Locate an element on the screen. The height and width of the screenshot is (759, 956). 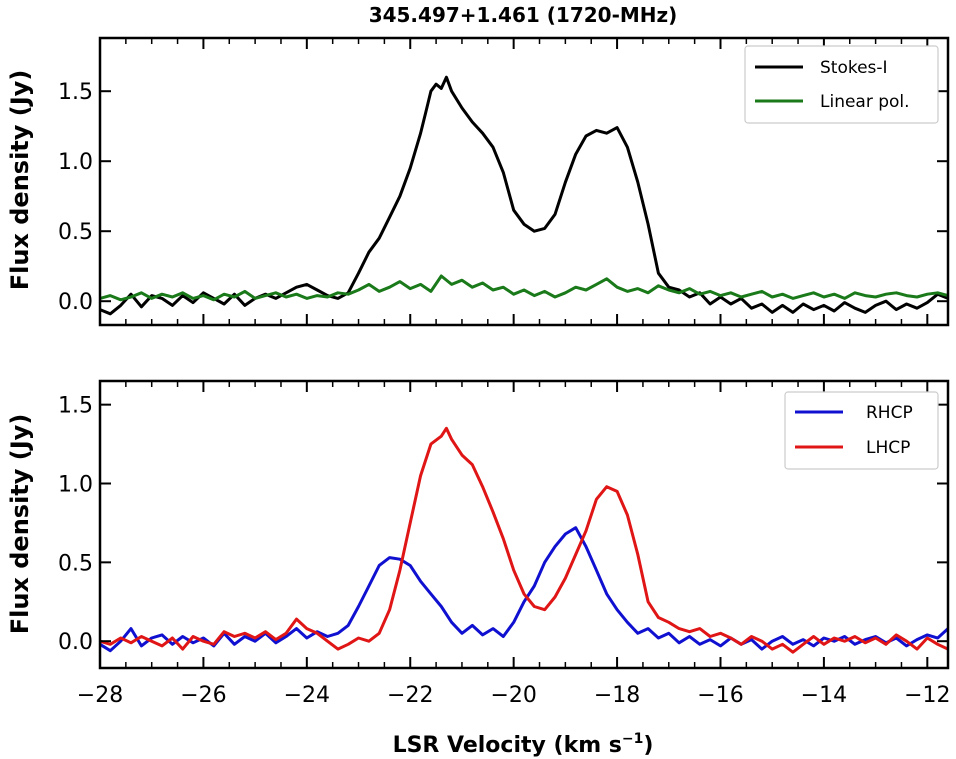
x-tick-label: −24 is located at coordinates (307, 695).